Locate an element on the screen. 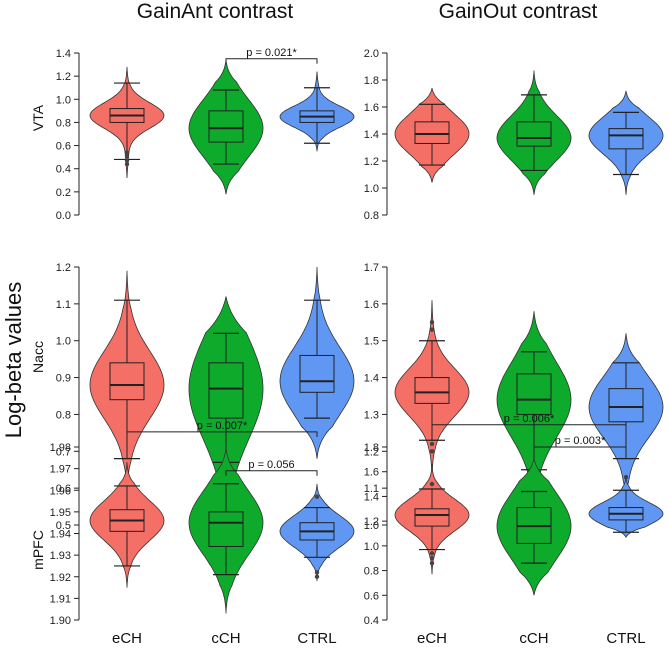 The image size is (669, 648). y-tick-label: 1.5 is located at coordinates (371, 342).